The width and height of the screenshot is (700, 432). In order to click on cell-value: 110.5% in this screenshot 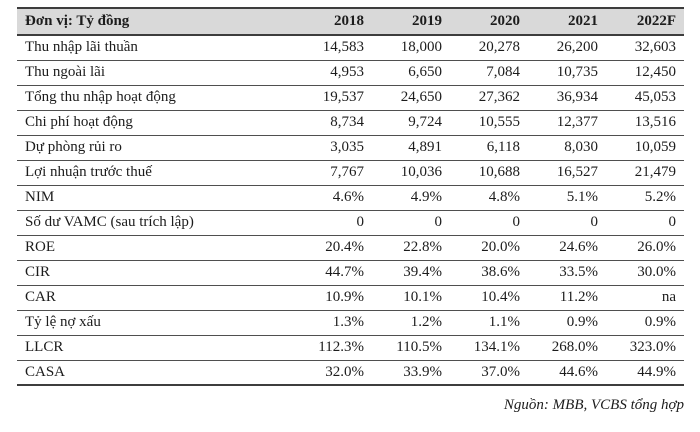, I will do `click(411, 348)`.